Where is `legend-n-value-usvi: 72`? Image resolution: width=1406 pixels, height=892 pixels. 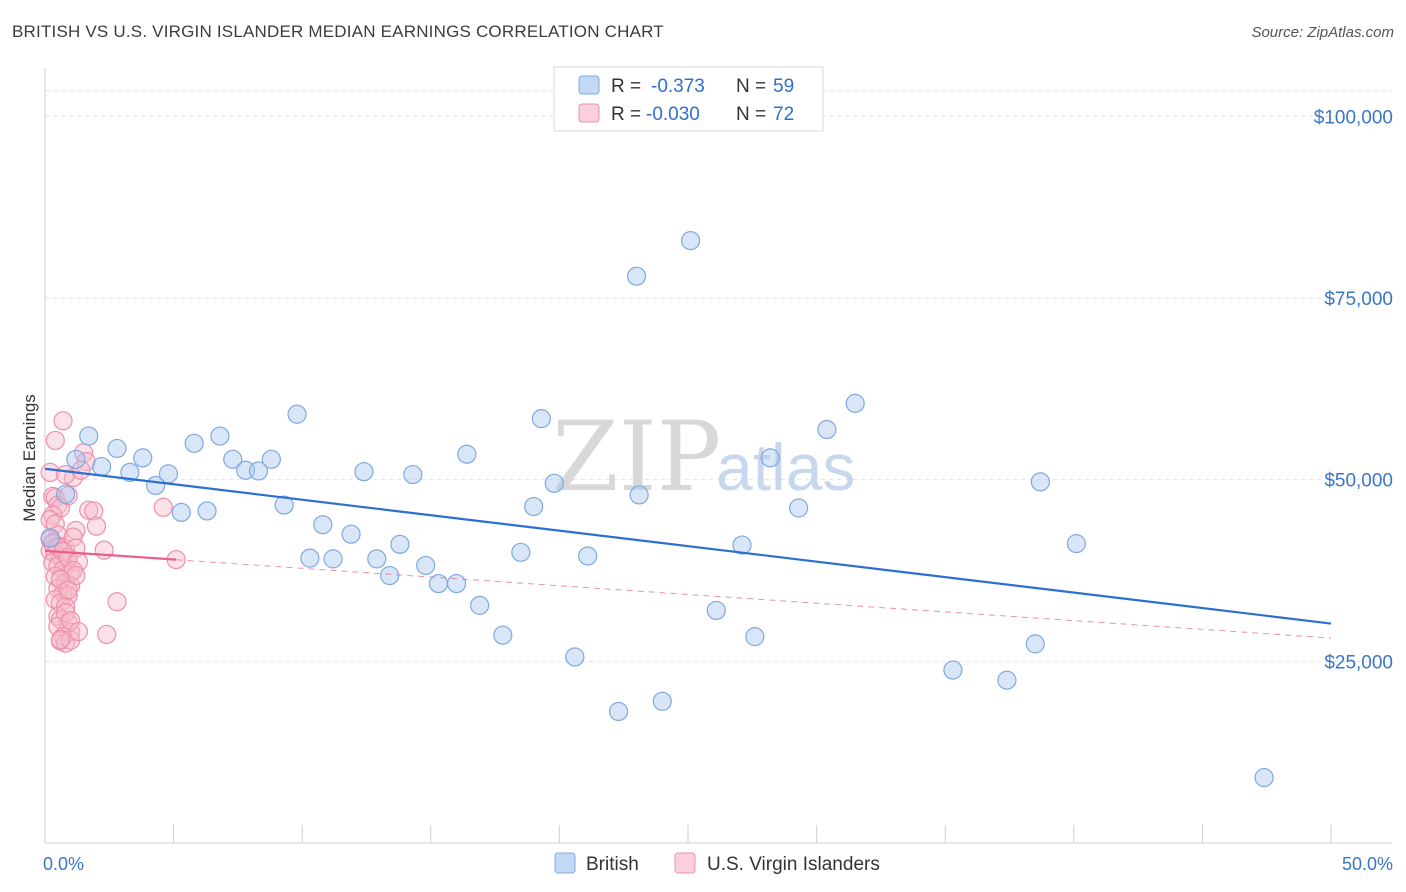
legend-n-value-usvi: 72 is located at coordinates (783, 114).